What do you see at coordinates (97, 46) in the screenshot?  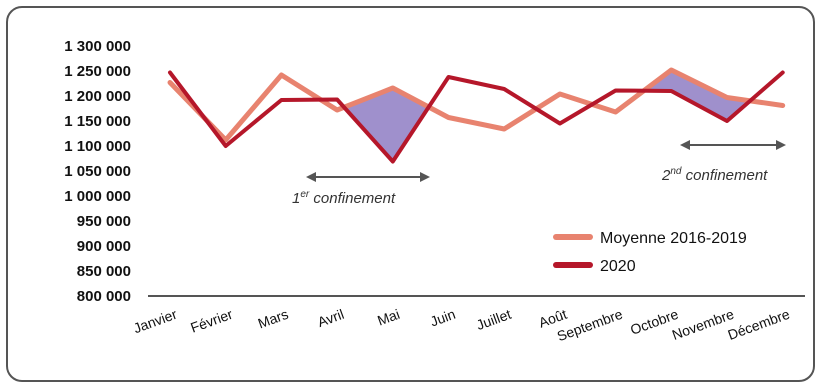 I see `y-tick-label: 1 300 000` at bounding box center [97, 46].